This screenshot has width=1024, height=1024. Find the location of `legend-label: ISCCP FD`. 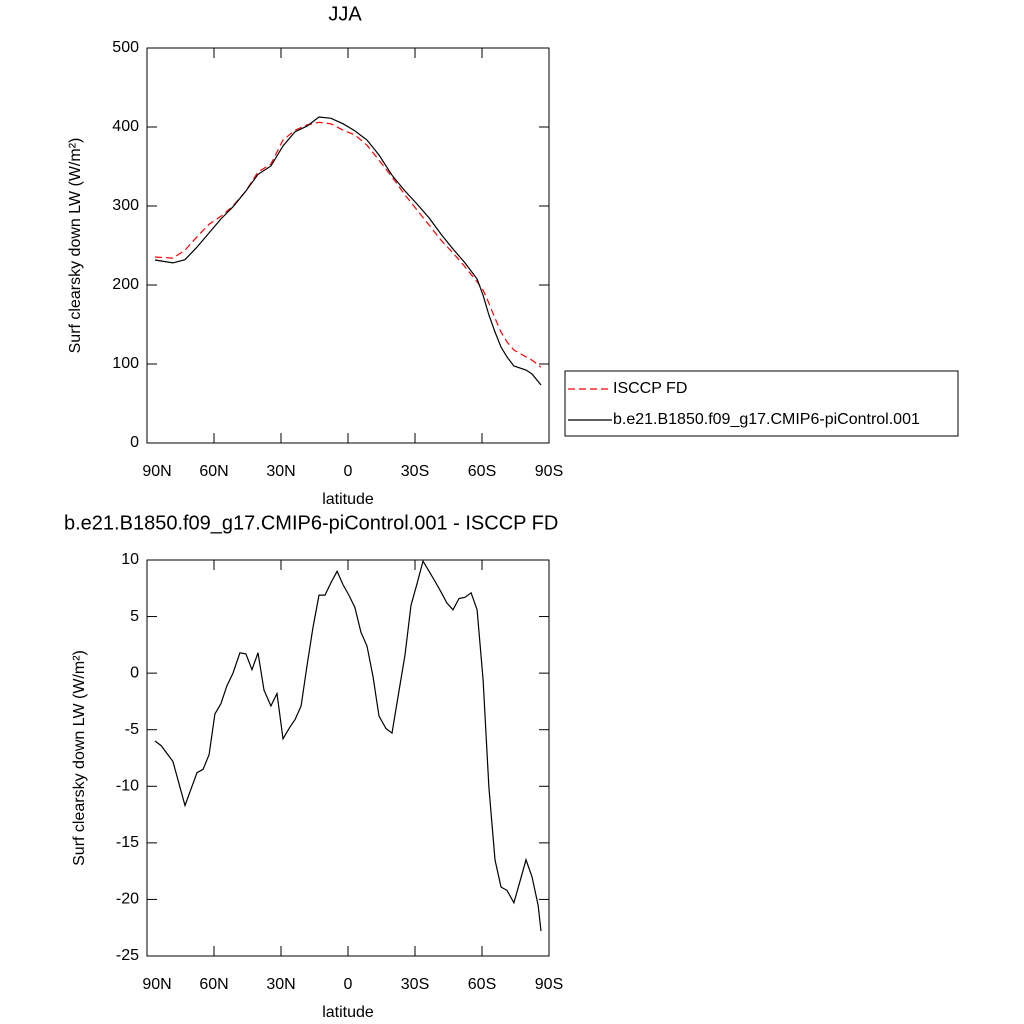

legend-label: ISCCP FD is located at coordinates (650, 388).